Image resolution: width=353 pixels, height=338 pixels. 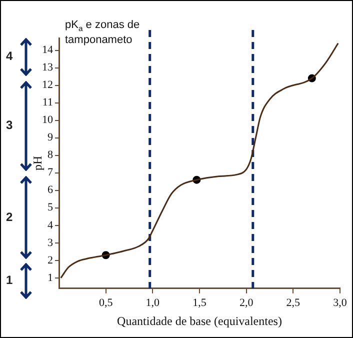 I want to click on y-tick-label: 1, so click(x=50, y=278).